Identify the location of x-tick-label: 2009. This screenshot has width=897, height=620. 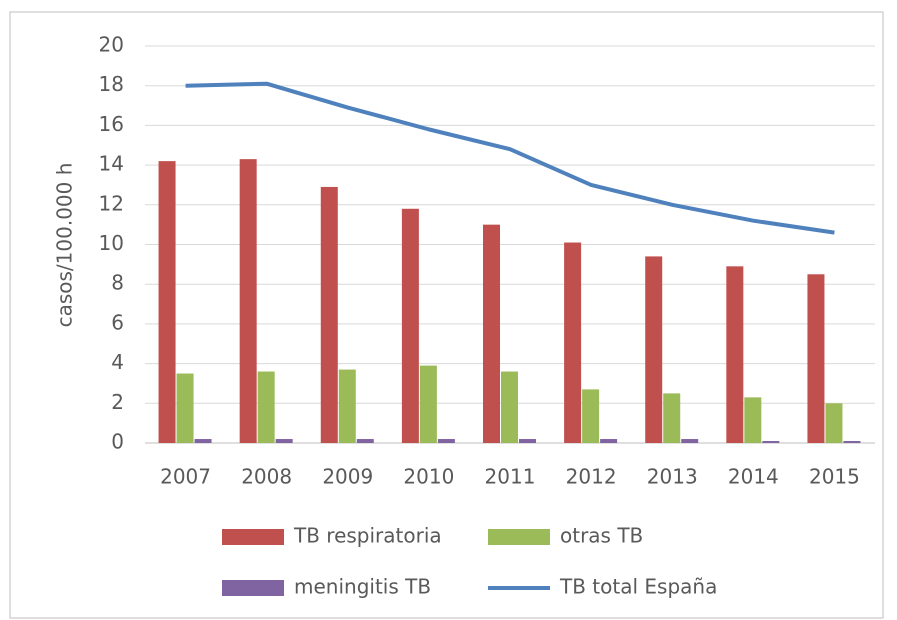
(347, 477).